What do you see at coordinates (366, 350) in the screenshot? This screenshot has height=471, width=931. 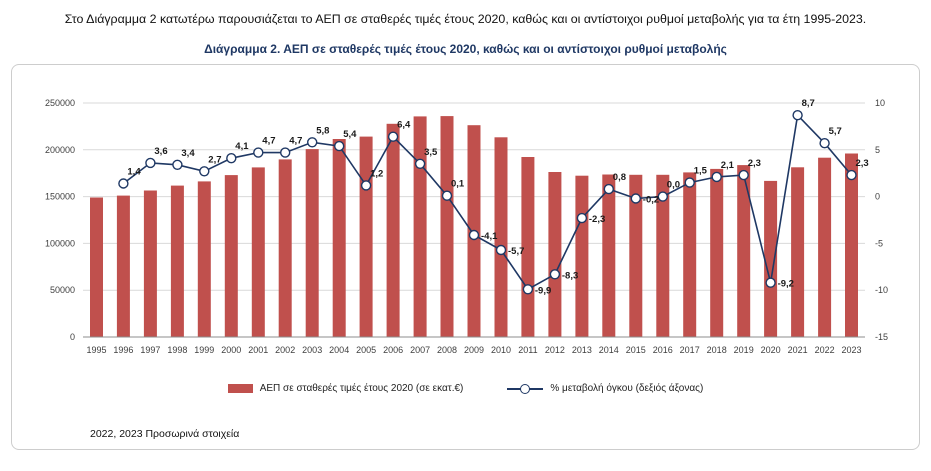 I see `svg-text: 2005` at bounding box center [366, 350].